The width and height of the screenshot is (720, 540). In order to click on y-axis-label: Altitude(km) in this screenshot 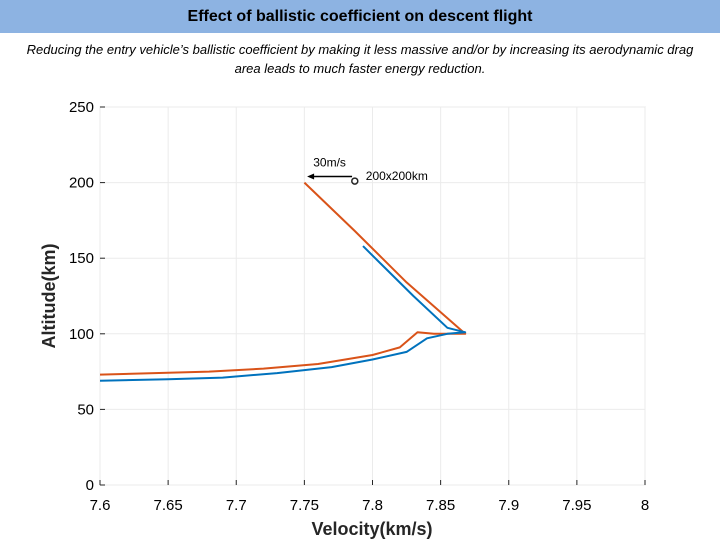, I will do `click(49, 296)`.